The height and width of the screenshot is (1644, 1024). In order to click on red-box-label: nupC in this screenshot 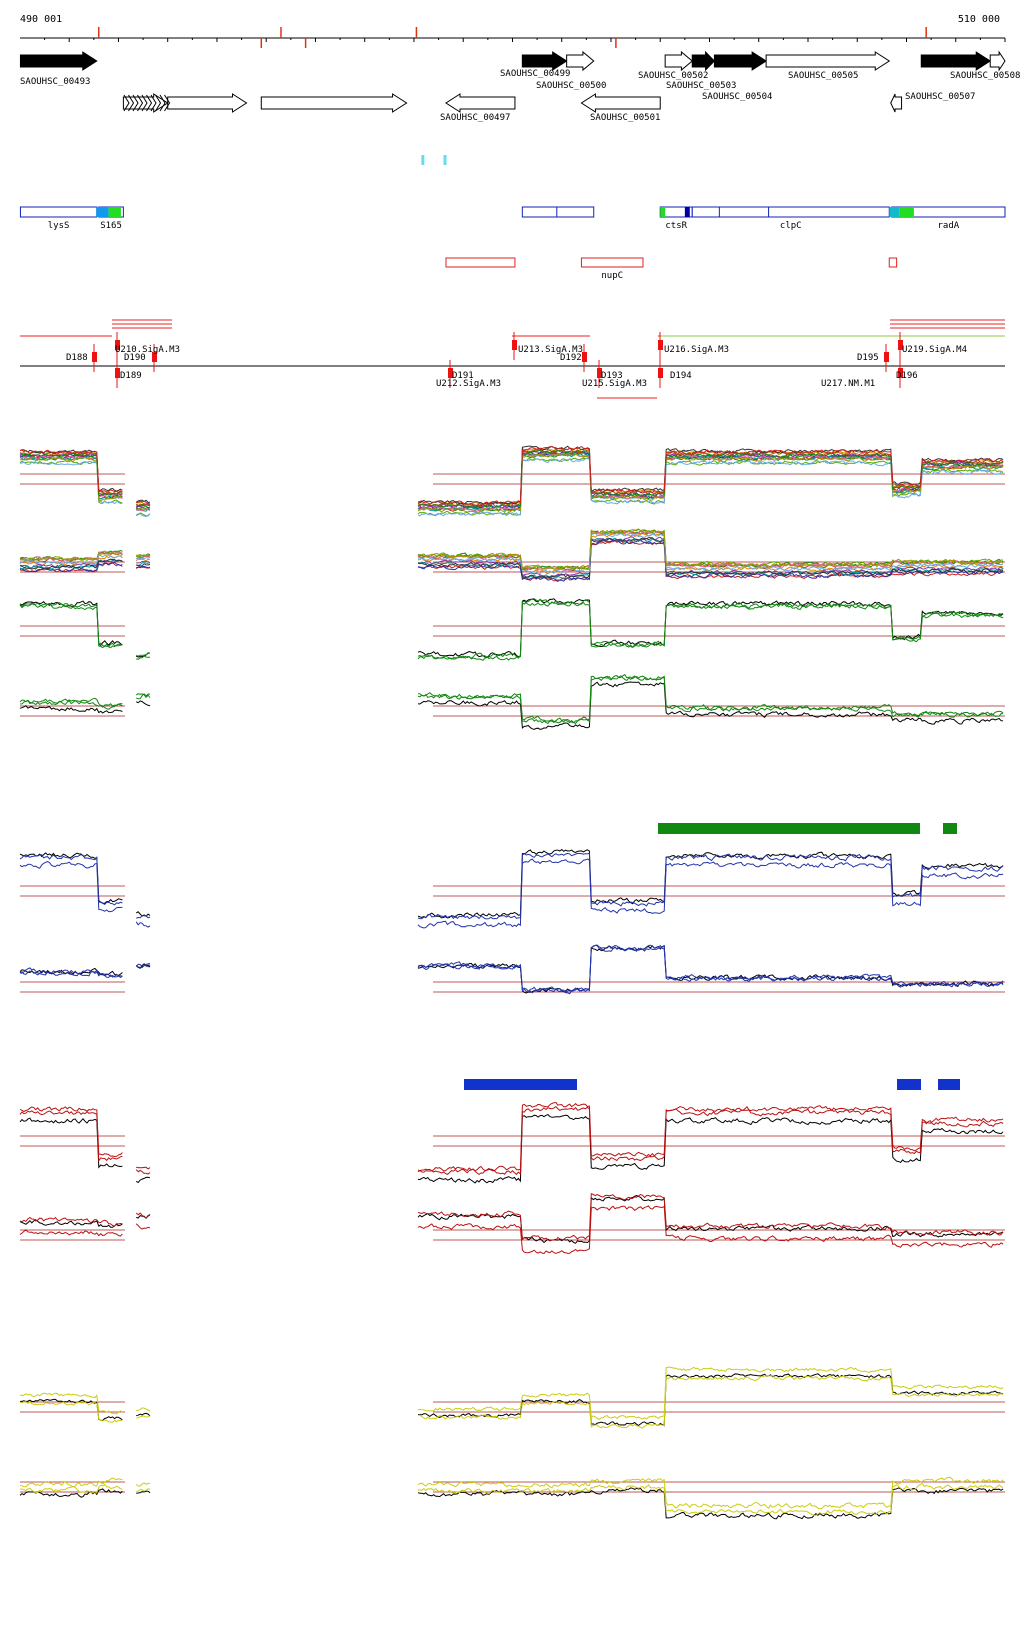, I will do `click(612, 276)`.